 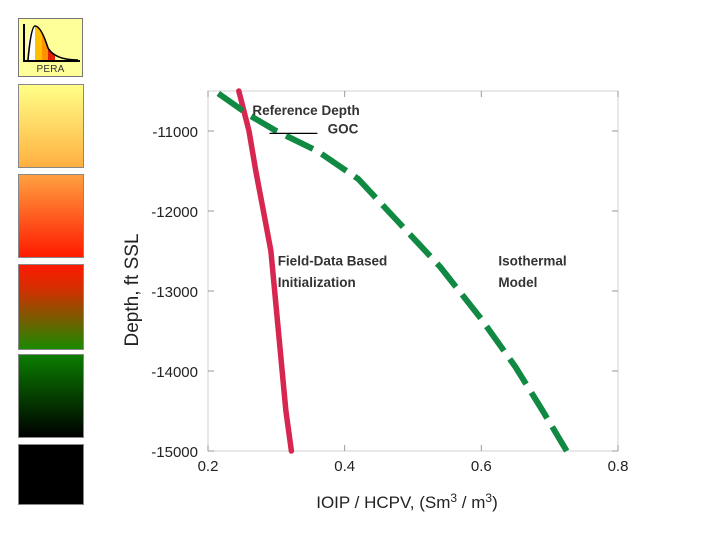 What do you see at coordinates (317, 282) in the screenshot?
I see `annotation-field-data-line2: Initialization` at bounding box center [317, 282].